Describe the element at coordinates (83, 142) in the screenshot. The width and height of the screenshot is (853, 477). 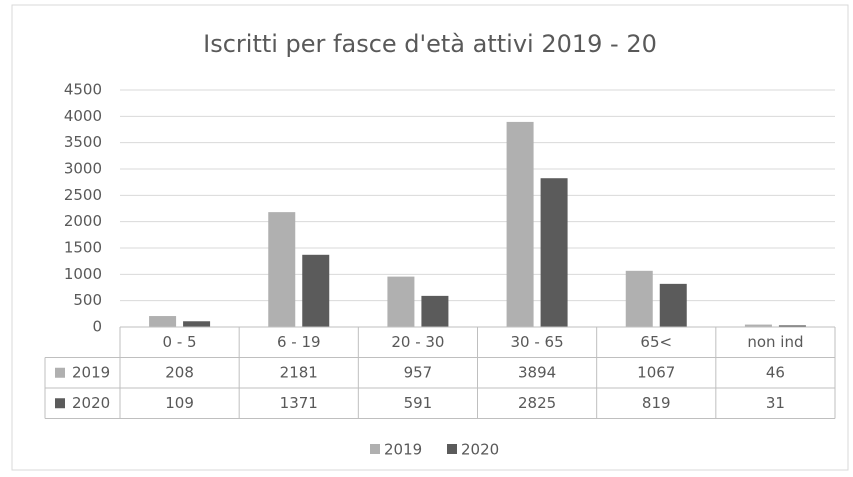
I see `y-tick-label: 3500` at that location.